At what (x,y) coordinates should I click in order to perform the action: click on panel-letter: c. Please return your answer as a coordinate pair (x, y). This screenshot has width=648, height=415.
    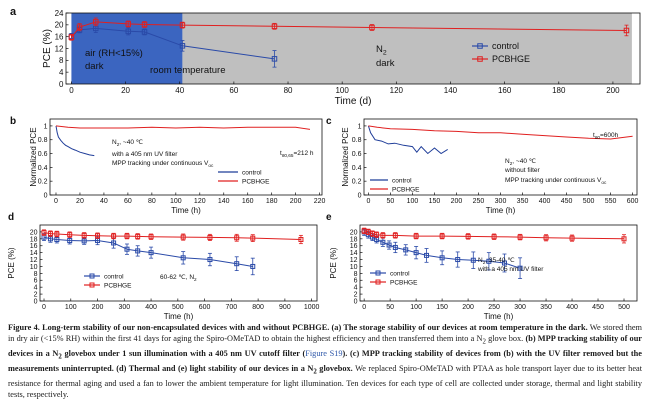
    Looking at the image, I should click on (329, 121).